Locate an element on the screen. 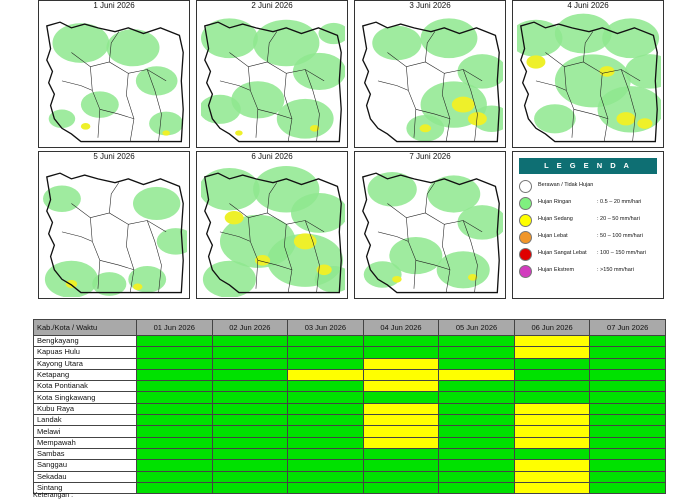 The image size is (700, 500). table-header-date: 03 Jun 2026 is located at coordinates (325, 327).